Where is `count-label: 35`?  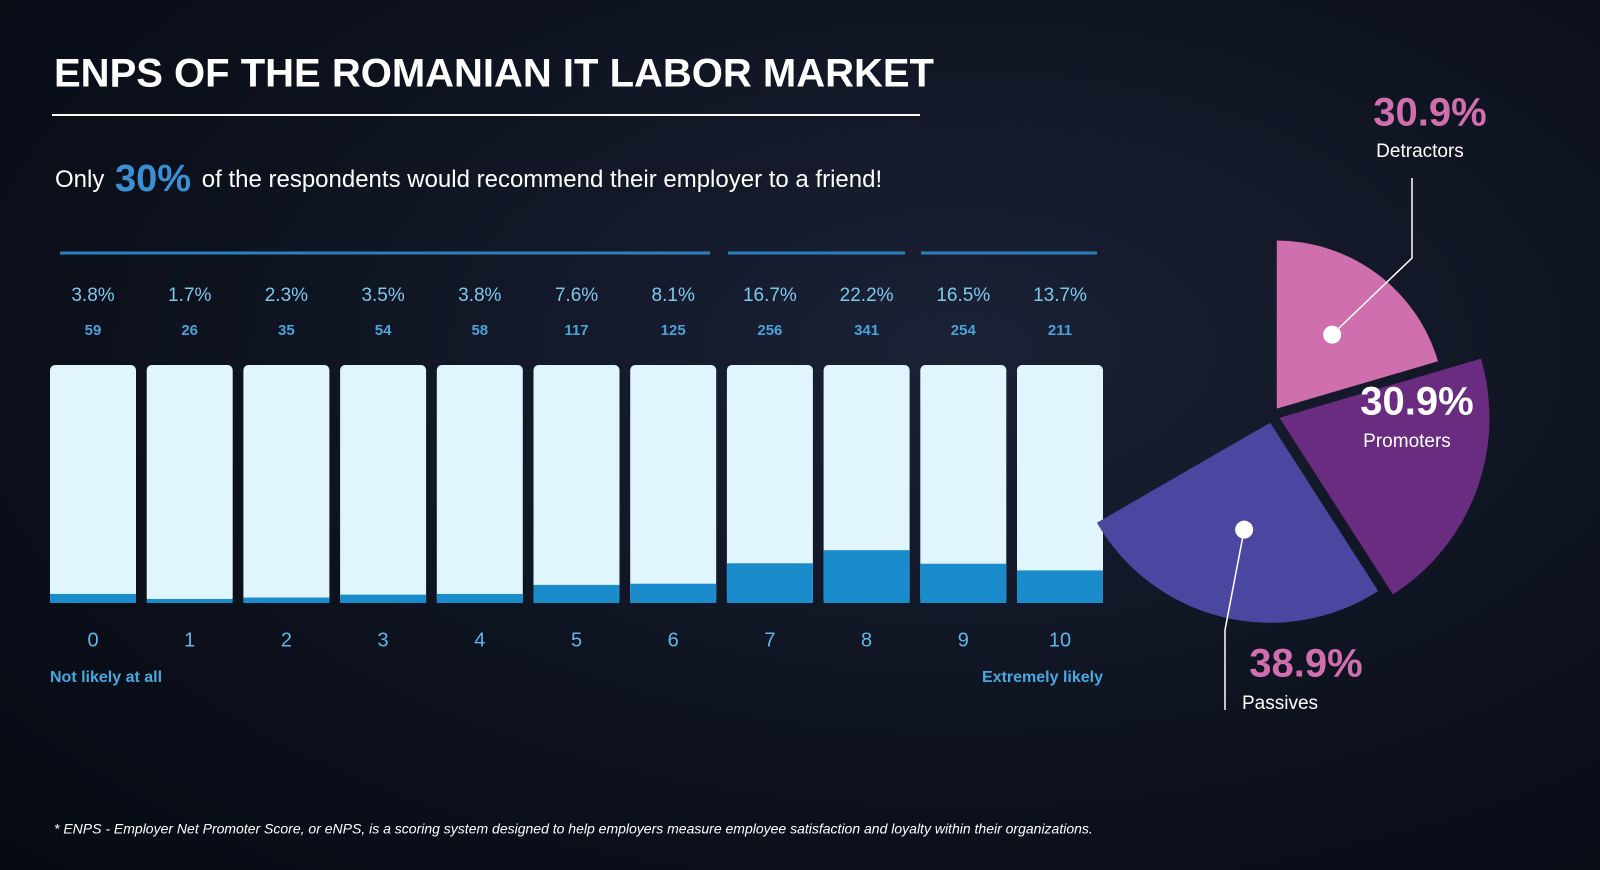 count-label: 35 is located at coordinates (286, 330).